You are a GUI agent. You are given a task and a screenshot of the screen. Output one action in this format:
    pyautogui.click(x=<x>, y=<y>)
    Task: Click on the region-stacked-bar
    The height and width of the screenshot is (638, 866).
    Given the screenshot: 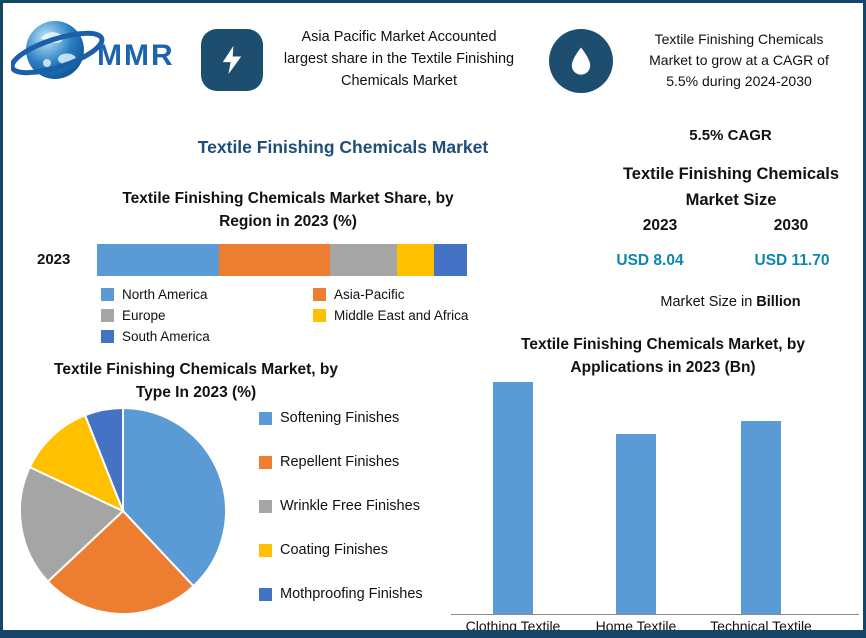 What is the action you would take?
    pyautogui.click(x=282, y=260)
    